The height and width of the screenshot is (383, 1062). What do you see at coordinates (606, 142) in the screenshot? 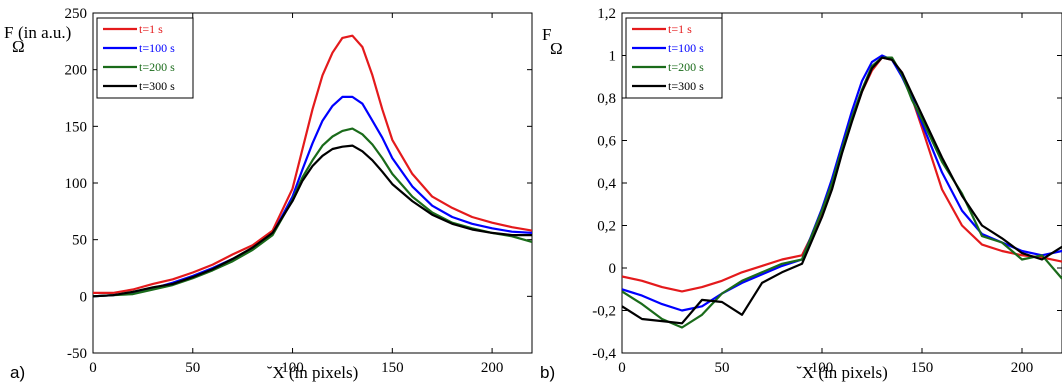
I see `y-tick-label: 0,6` at bounding box center [606, 142].